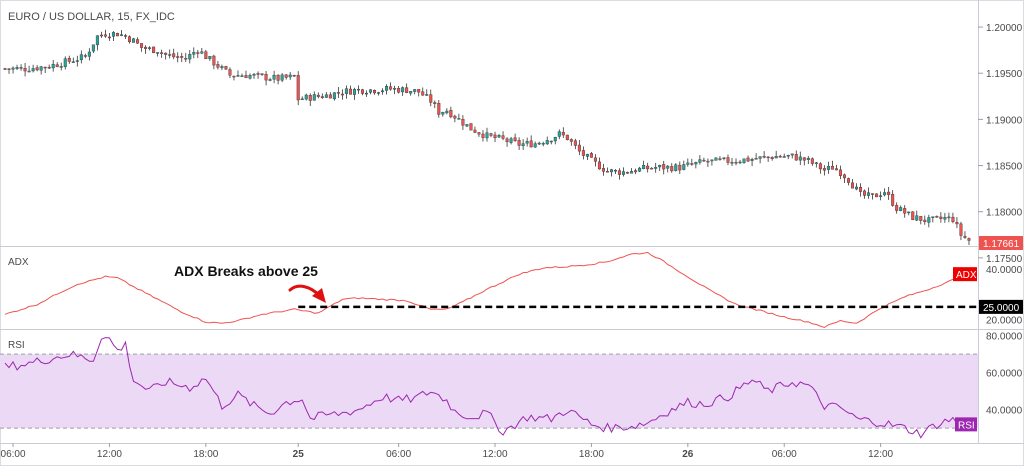  Describe the element at coordinates (1004, 74) in the screenshot. I see `price-tick-label: 1.19500` at that location.